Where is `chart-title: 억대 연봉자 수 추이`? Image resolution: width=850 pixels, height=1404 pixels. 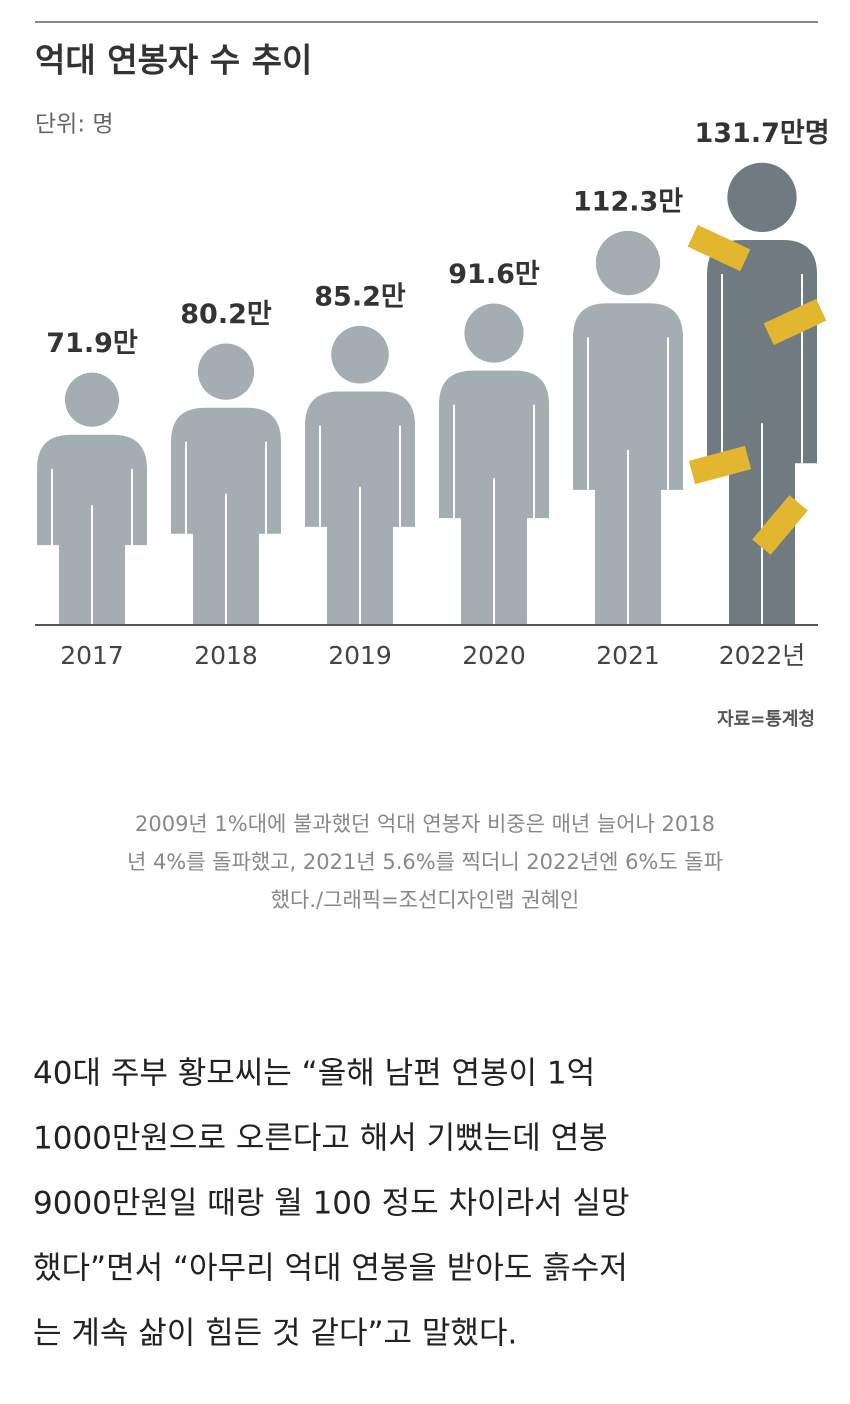 chart-title: 억대 연봉자 수 추이 is located at coordinates (173, 60).